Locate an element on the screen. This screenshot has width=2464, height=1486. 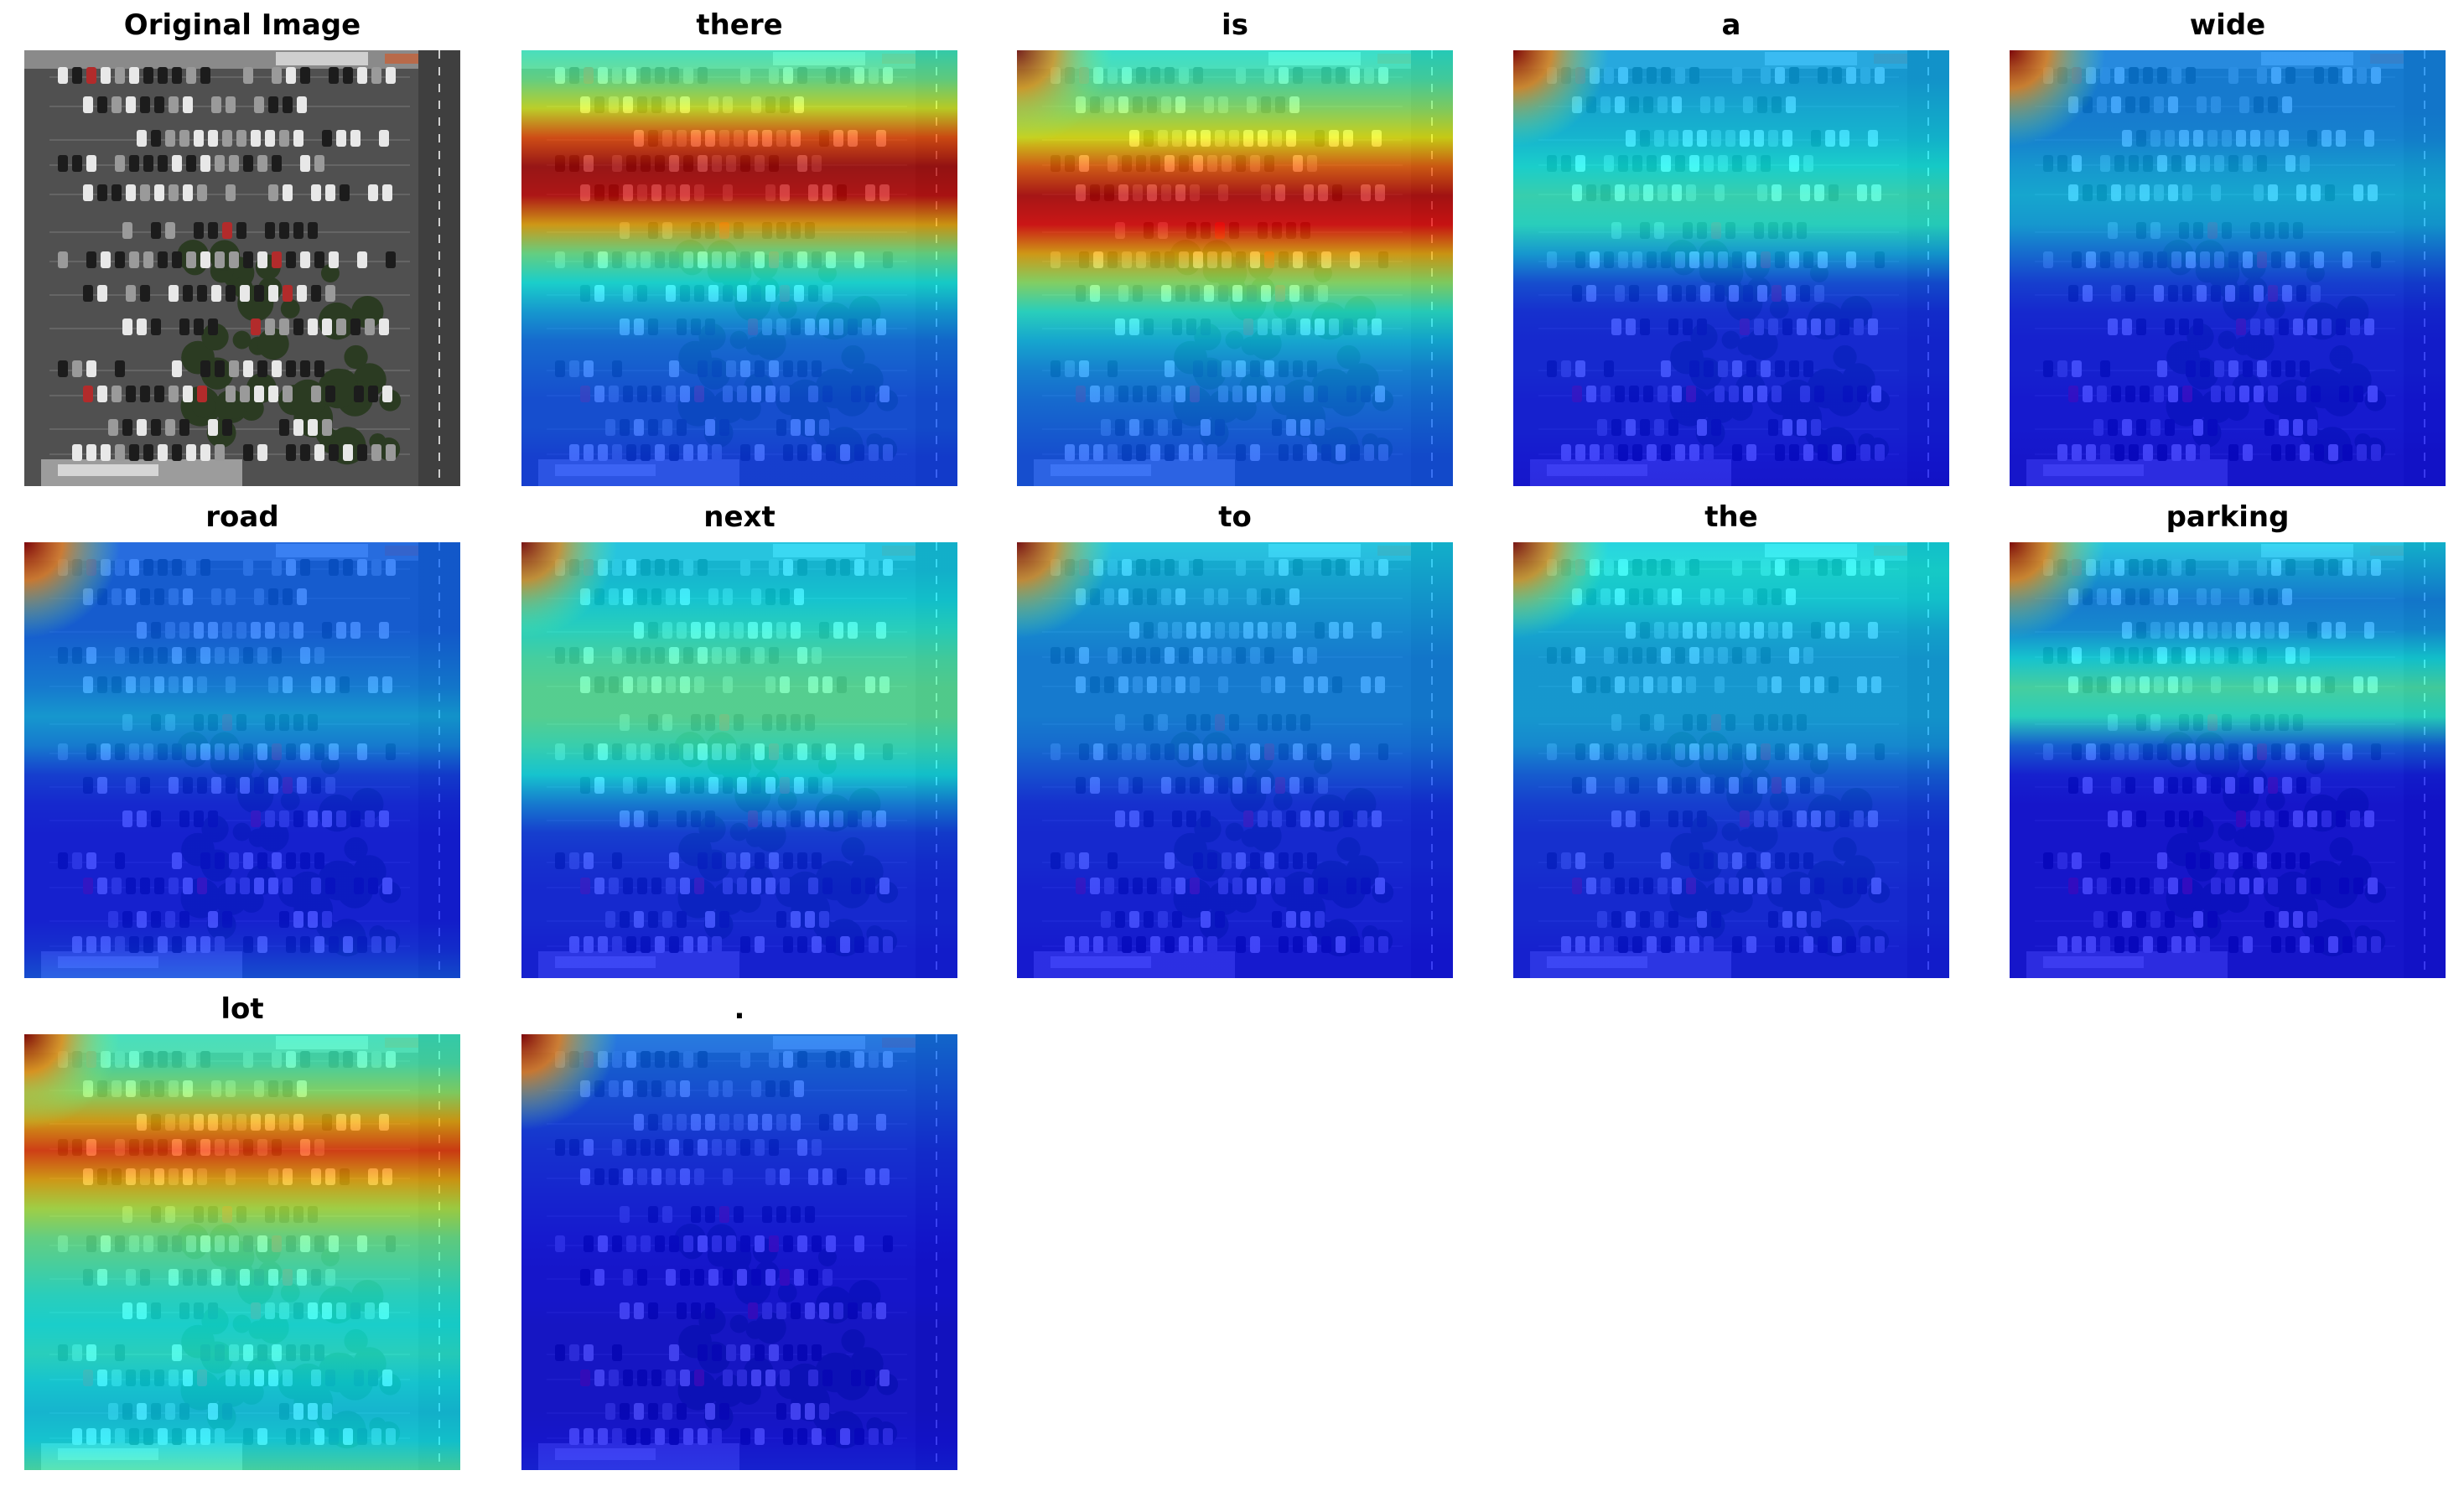
panel-title: parking is located at coordinates (2228, 517).